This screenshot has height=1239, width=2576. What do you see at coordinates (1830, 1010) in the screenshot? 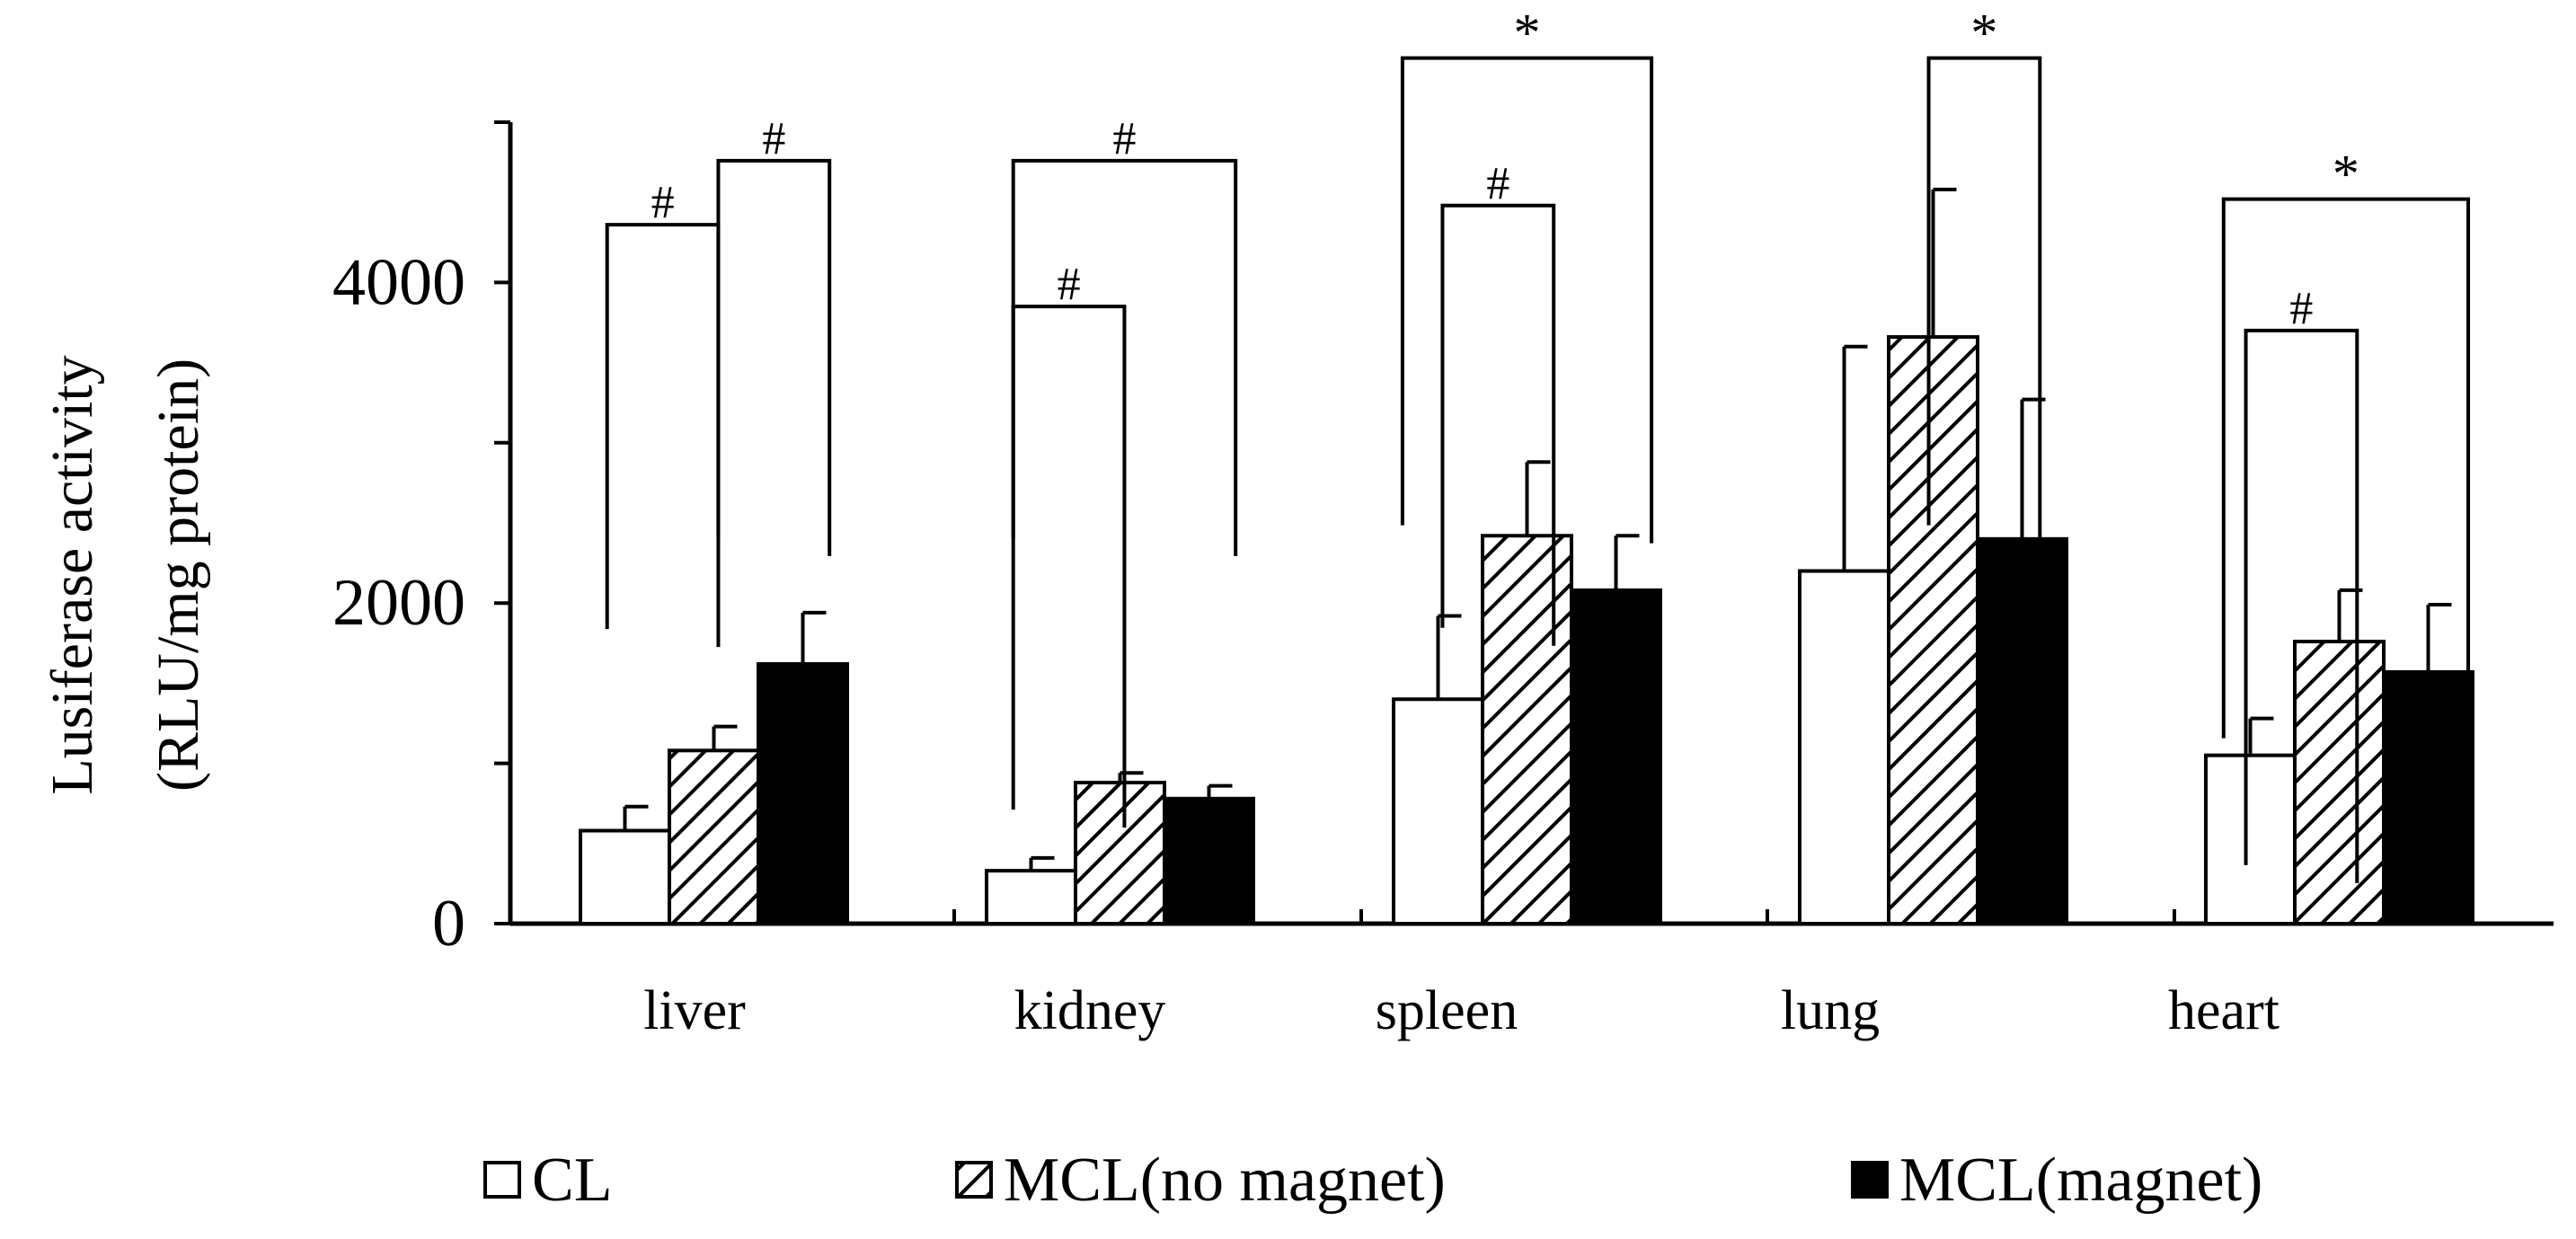
I see `x-tick-label: lung` at bounding box center [1830, 1010].